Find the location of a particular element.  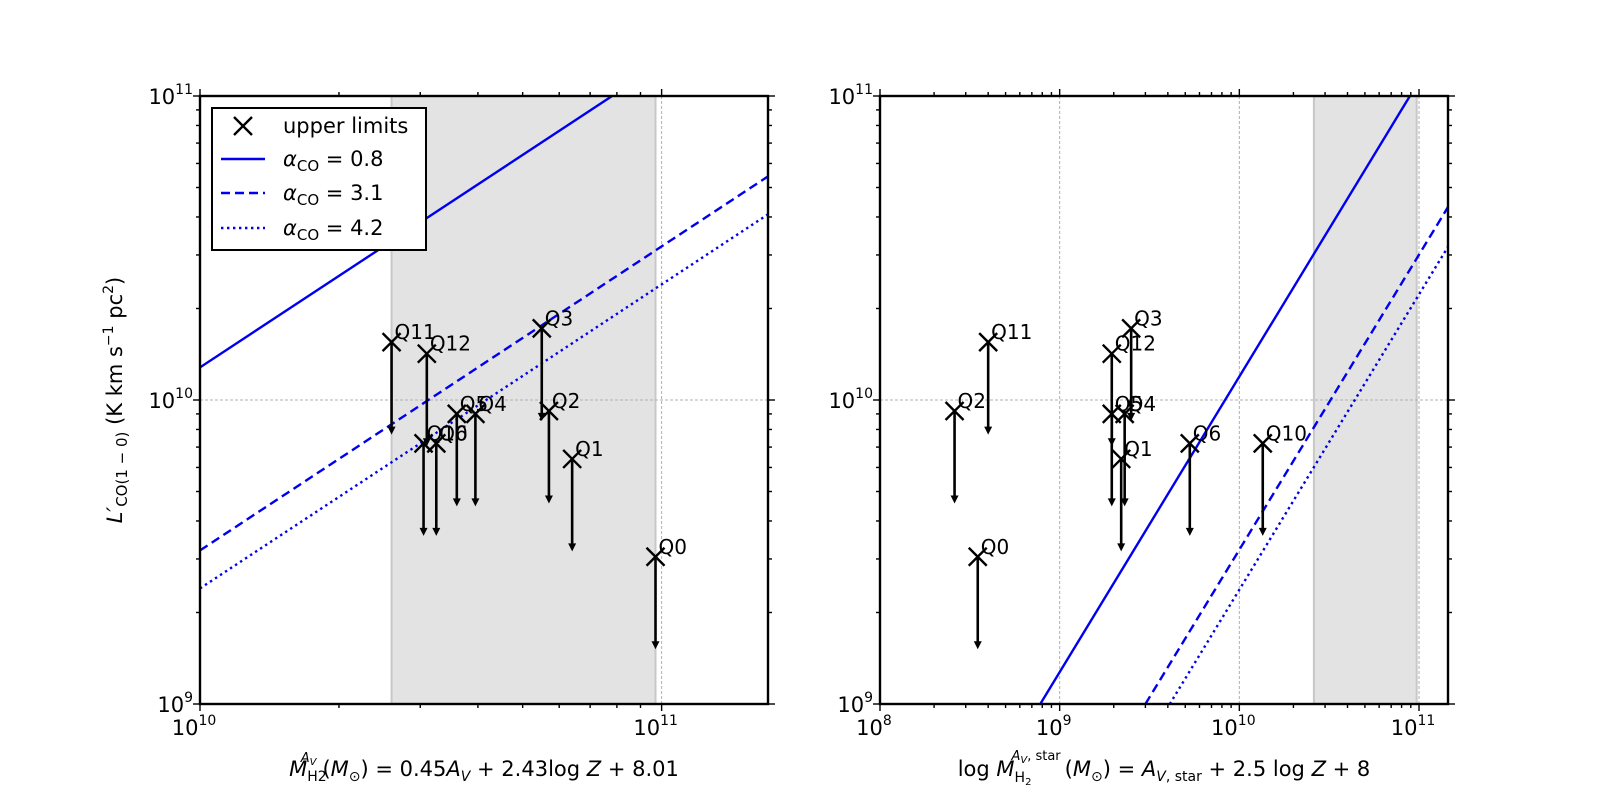

point-q5: Q5 is located at coordinates (467, 449).